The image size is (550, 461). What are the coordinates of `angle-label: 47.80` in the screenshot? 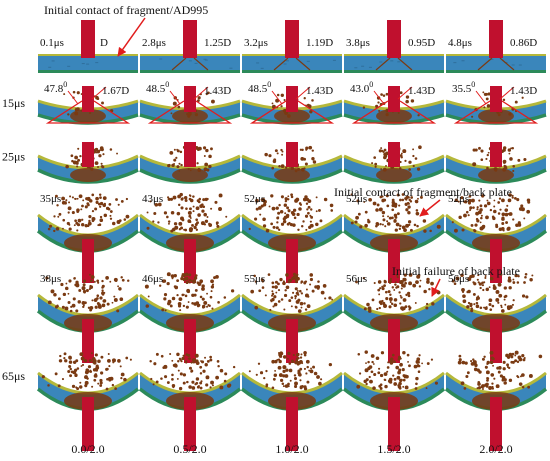 It's located at (55, 87).